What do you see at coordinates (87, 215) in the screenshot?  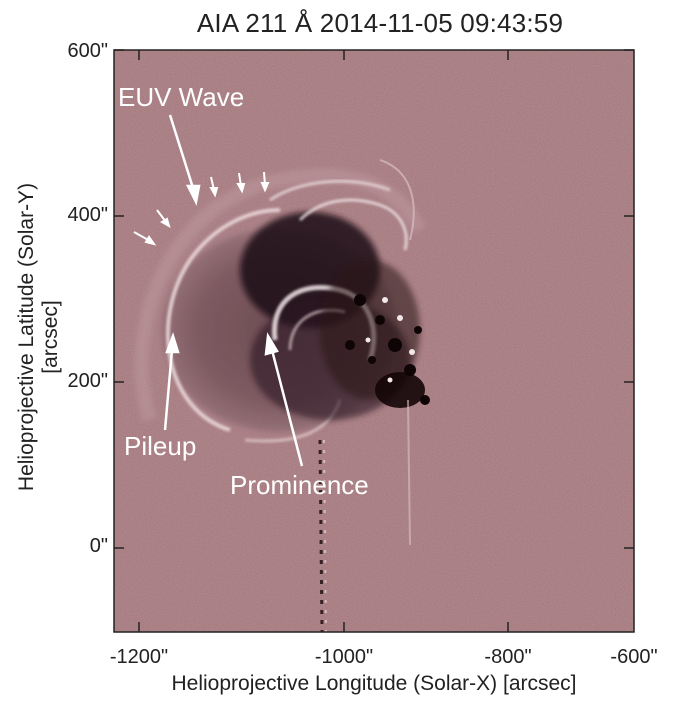 I see `y-tick-label-400: 400"` at bounding box center [87, 215].